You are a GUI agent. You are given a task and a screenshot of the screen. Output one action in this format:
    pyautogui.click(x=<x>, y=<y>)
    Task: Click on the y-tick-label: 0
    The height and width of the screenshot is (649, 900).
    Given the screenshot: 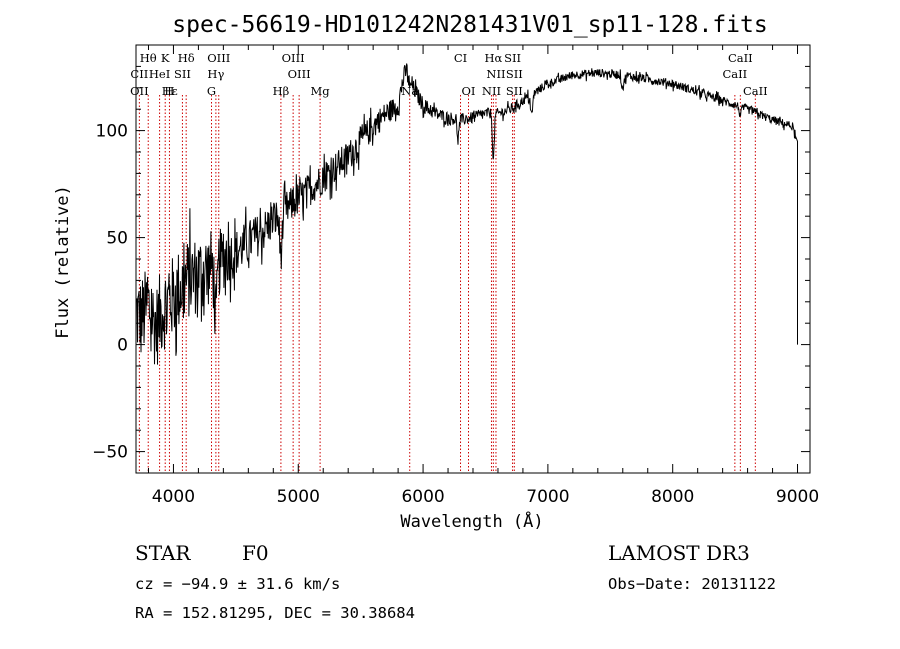 What is the action you would take?
    pyautogui.click(x=122, y=346)
    